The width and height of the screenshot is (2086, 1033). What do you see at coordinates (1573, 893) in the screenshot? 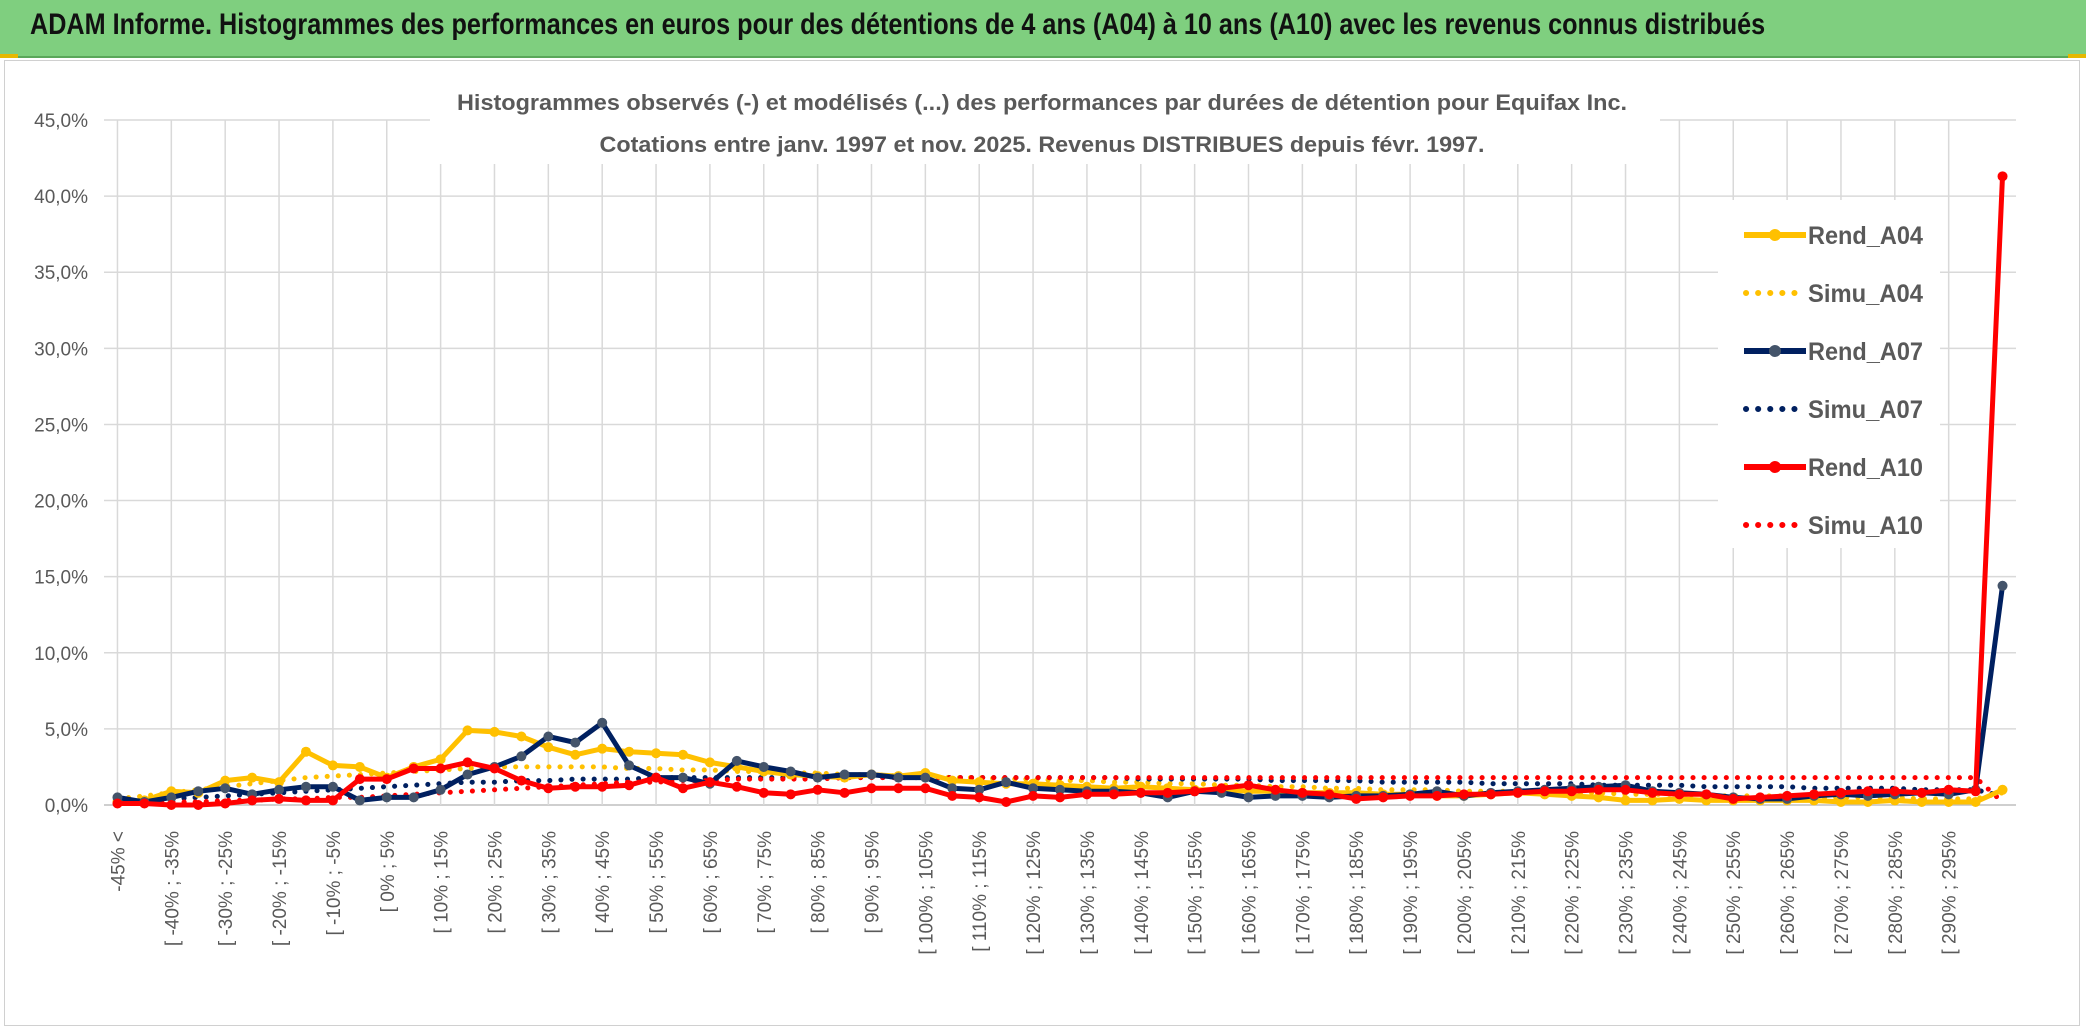
I see `x-tick-label: [ 220% ; 225%` at bounding box center [1573, 893].